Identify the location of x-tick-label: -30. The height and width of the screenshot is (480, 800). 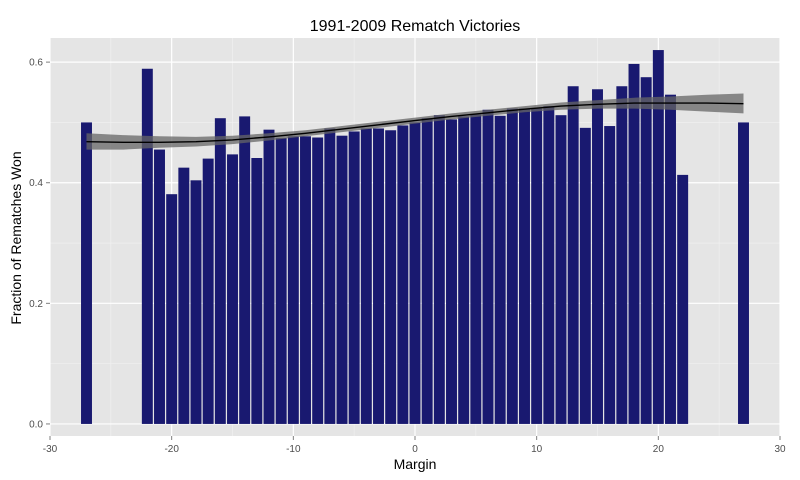
(50, 449).